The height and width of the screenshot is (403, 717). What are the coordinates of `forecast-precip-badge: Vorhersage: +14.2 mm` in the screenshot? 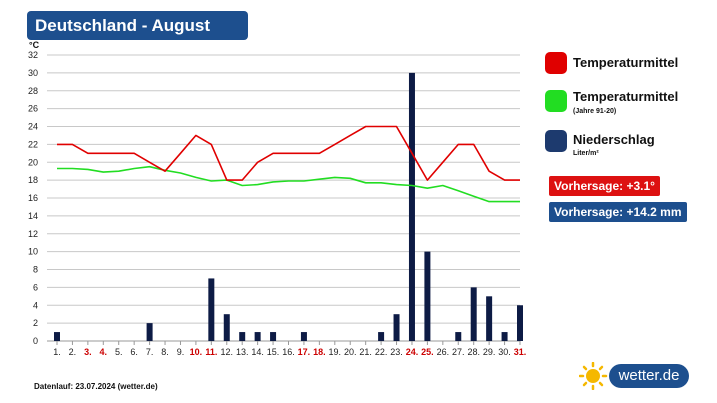 It's located at (618, 212).